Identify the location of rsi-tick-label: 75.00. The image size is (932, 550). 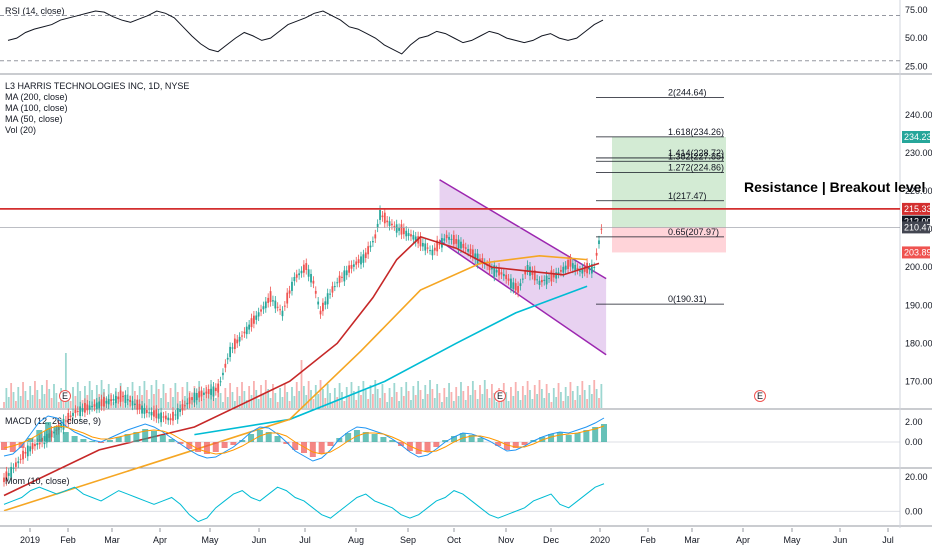
(916, 10).